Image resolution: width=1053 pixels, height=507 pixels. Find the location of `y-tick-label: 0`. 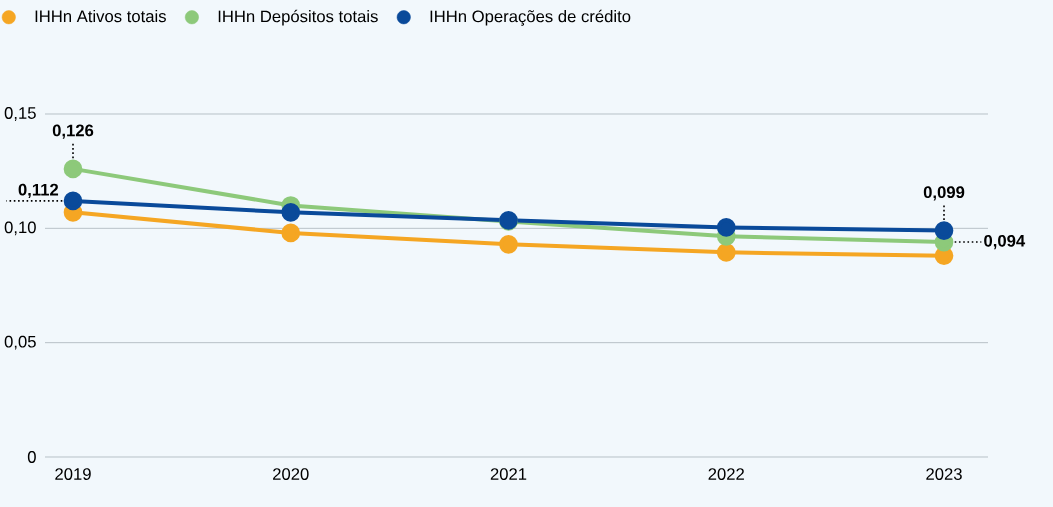

y-tick-label: 0 is located at coordinates (31, 457).